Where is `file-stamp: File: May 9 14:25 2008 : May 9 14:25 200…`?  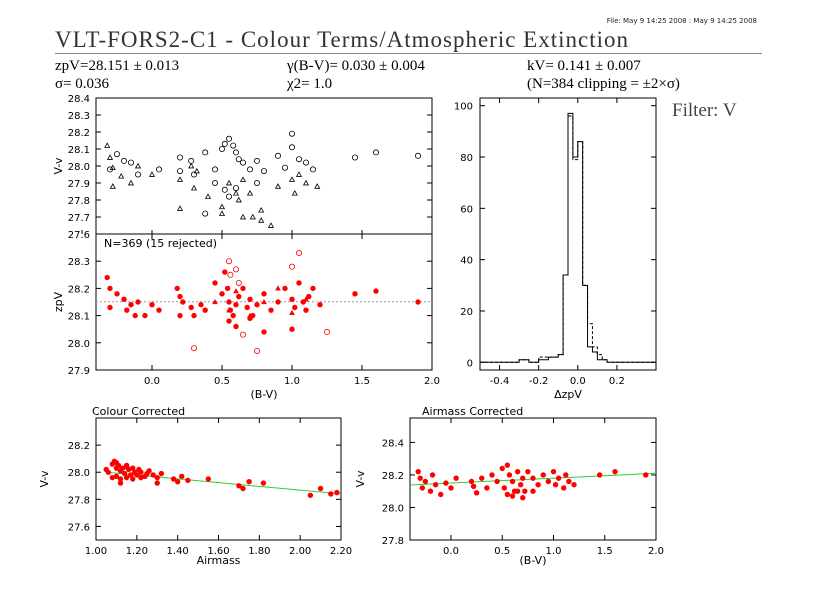 file-stamp: File: May 9 14:25 2008 : May 9 14:25 200… is located at coordinates (681, 21).